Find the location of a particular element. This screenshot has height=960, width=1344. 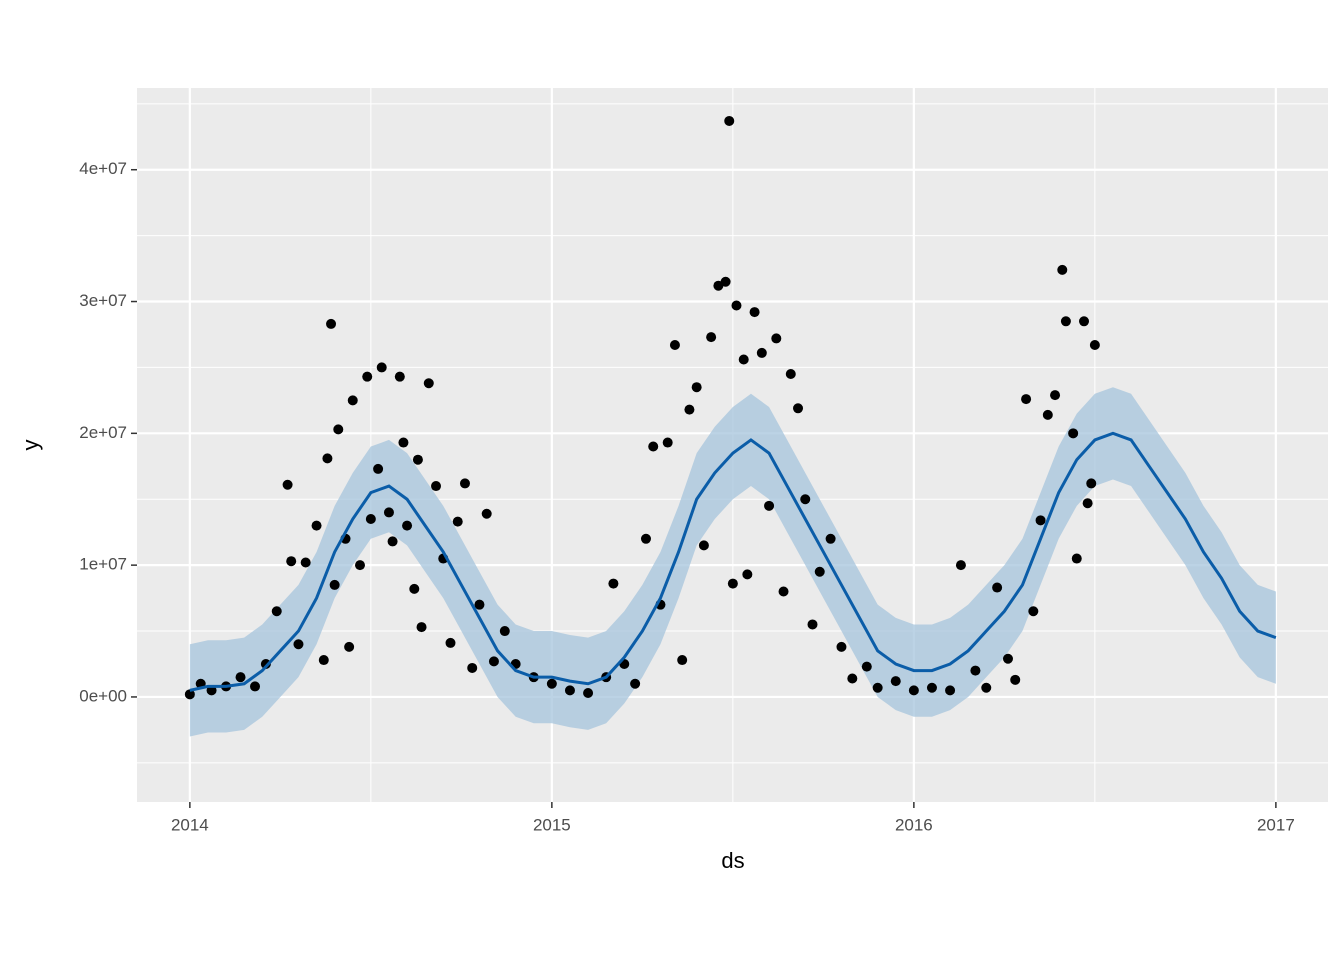

x-tick-label: 2016 is located at coordinates (914, 824).